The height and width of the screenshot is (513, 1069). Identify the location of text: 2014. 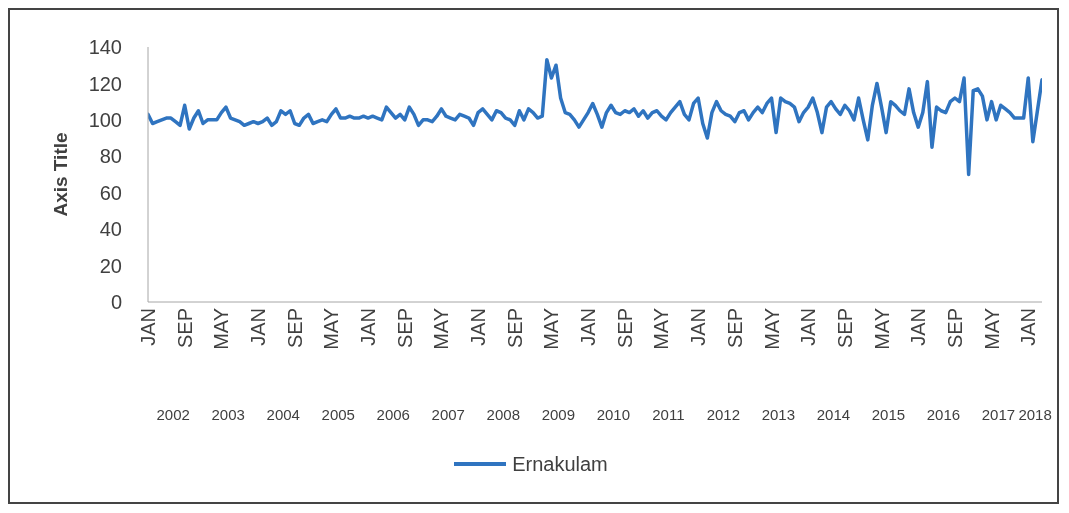
(833, 414).